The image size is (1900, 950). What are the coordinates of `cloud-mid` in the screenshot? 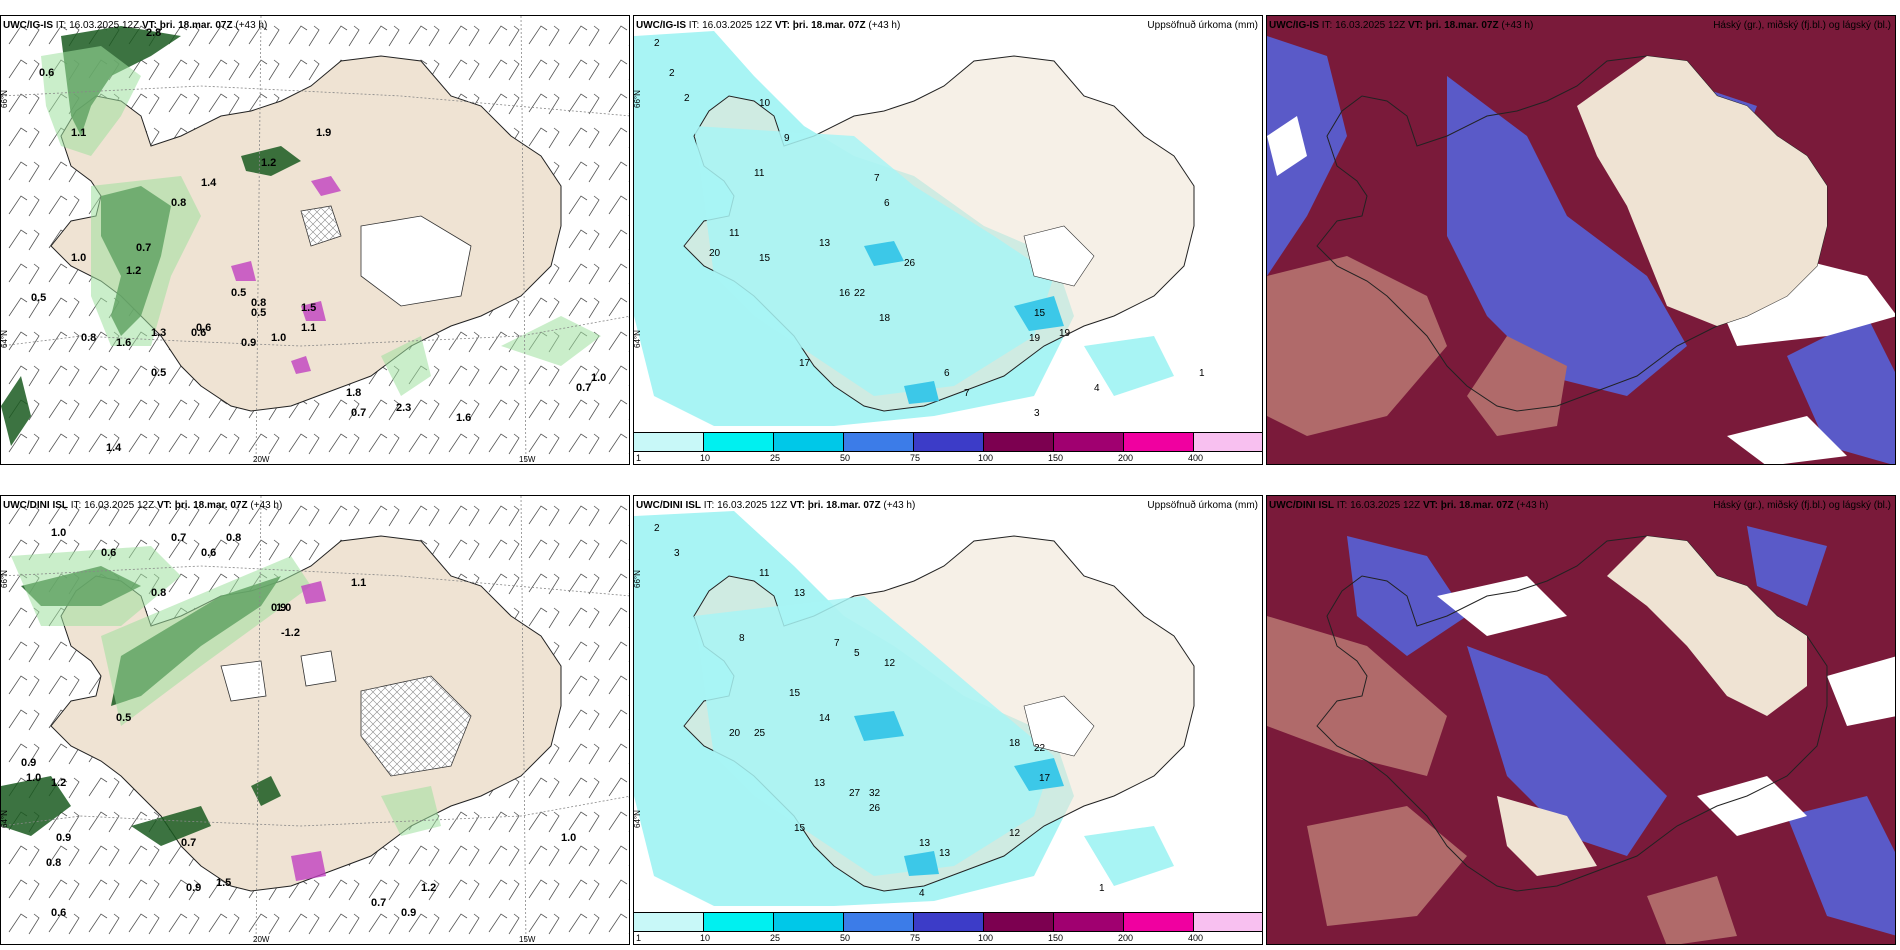 It's located at (1621, 731).